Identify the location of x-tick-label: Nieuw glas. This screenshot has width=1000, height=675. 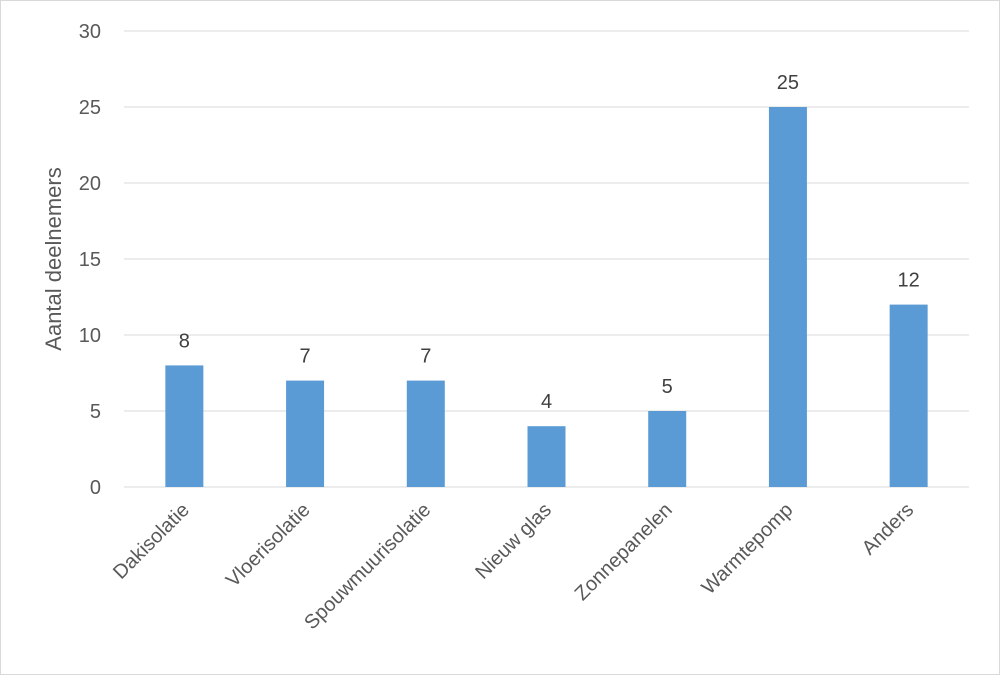
(513, 541).